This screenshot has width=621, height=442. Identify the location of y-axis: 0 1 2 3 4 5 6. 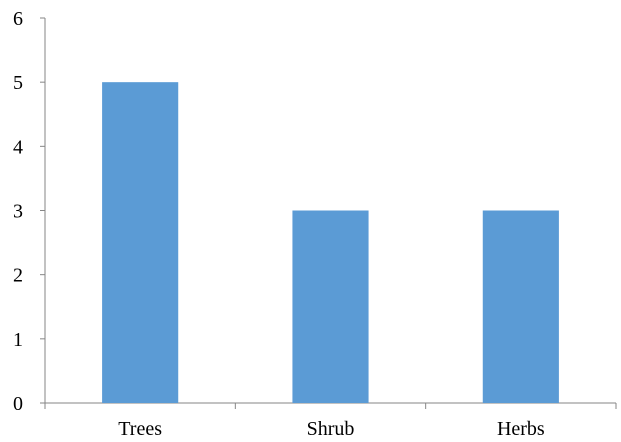
(29, 211).